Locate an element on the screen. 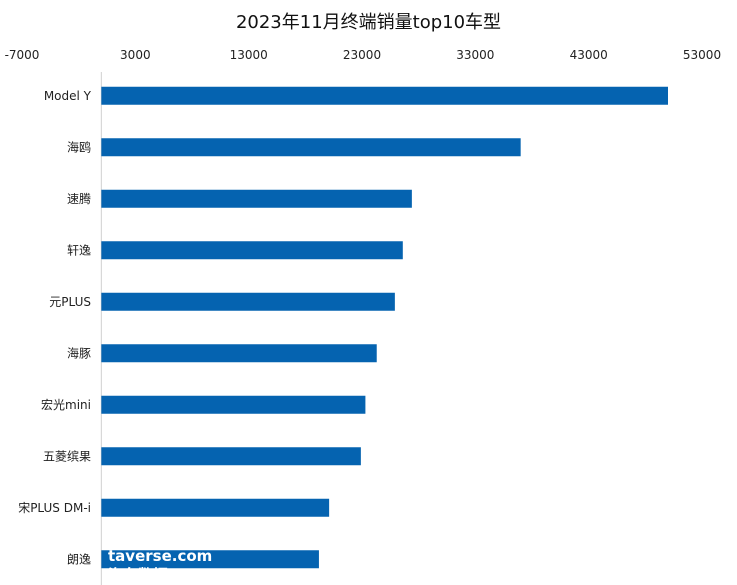  category-label: 海鸥 is located at coordinates (79, 146).